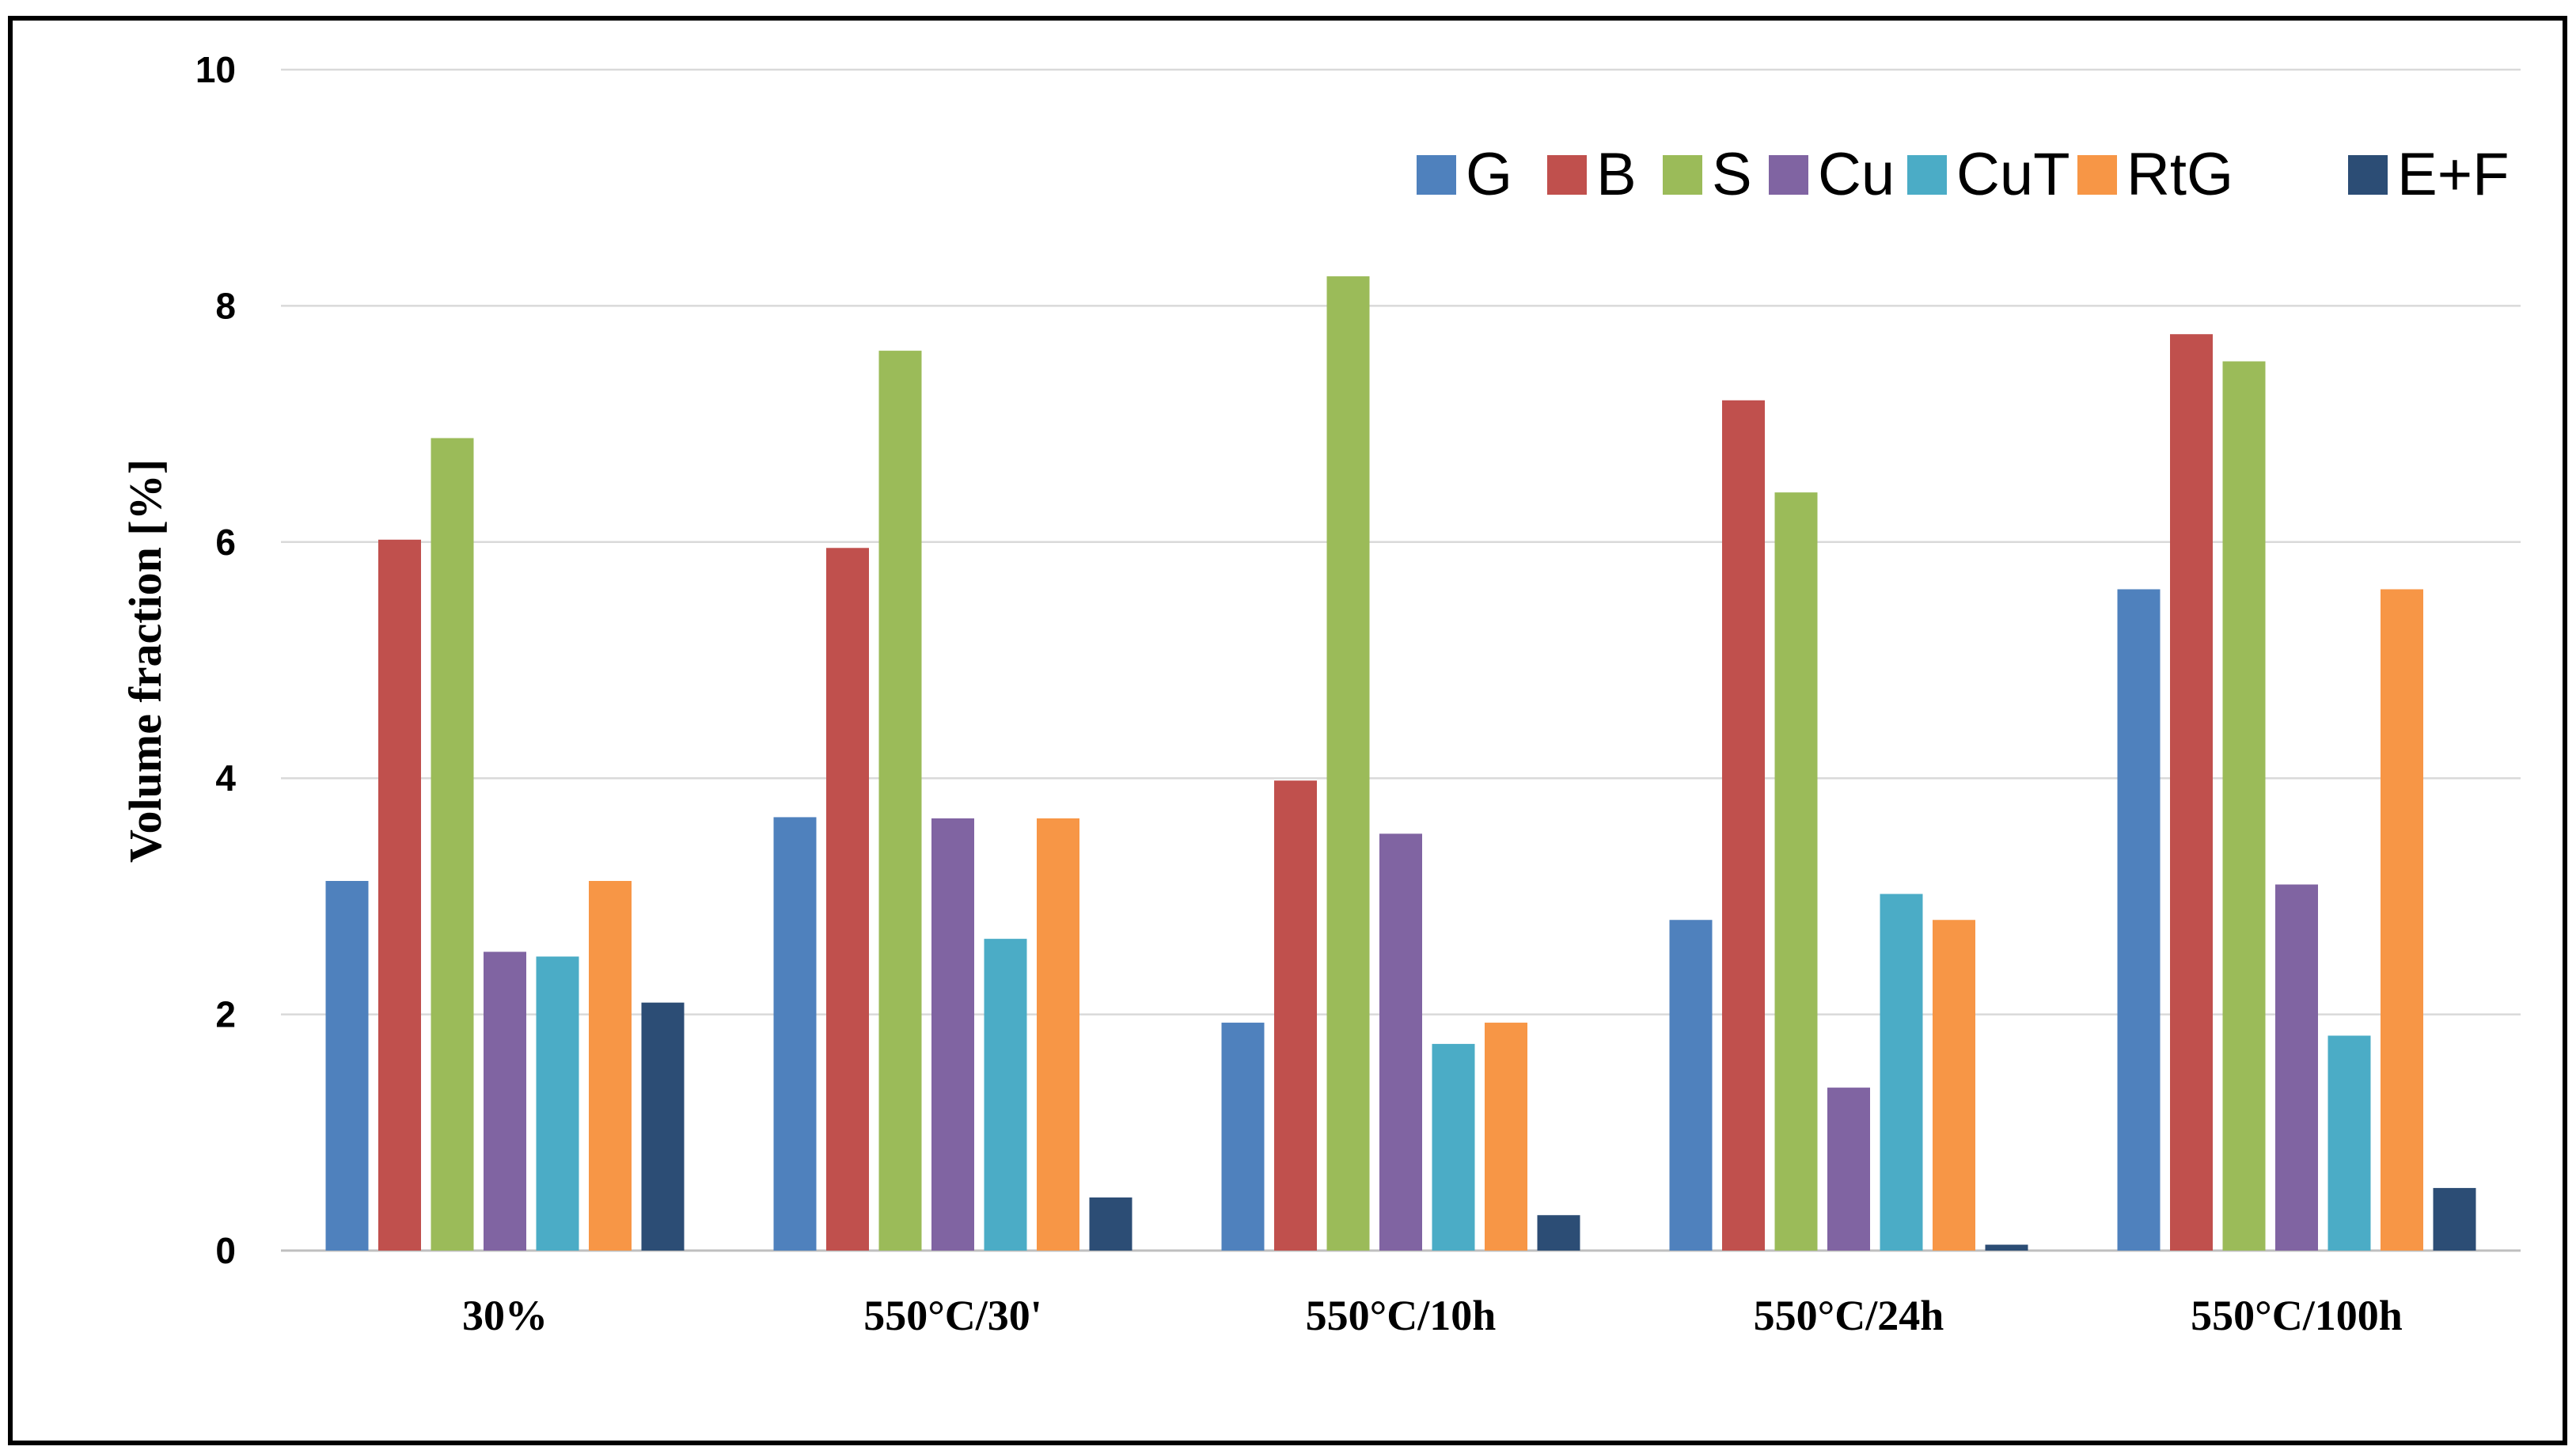 Image resolution: width=2576 pixels, height=1454 pixels. Describe the element at coordinates (505, 1316) in the screenshot. I see `x-category-label: 30%` at that location.